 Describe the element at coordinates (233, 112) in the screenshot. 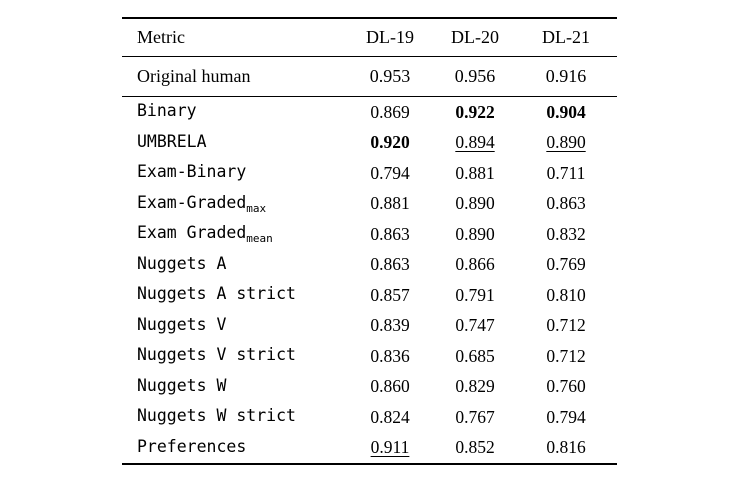

I see `row-label: Binary` at that location.